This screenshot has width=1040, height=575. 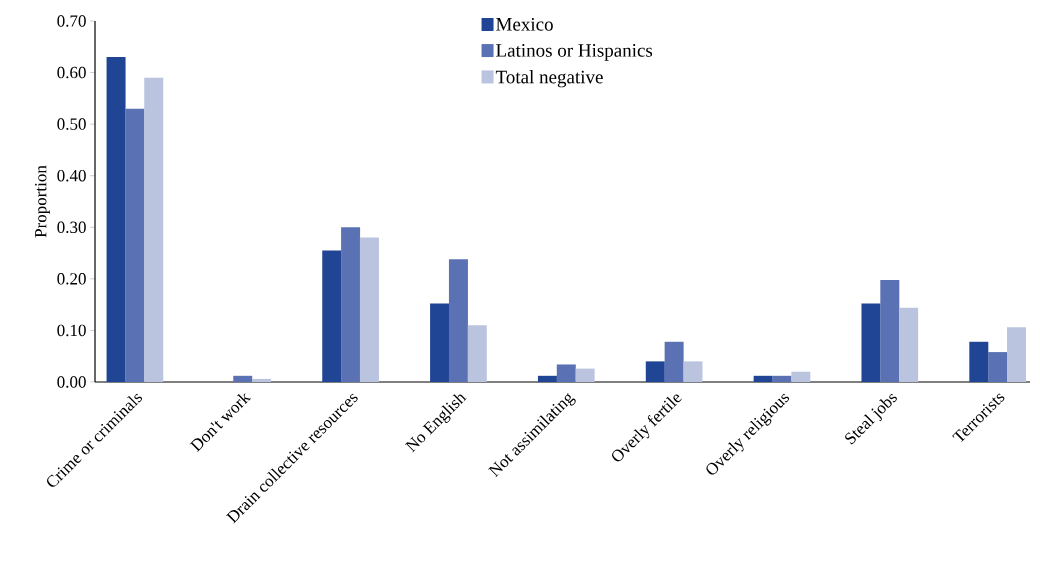 I want to click on y-axis-title: Proportion, so click(x=42, y=201).